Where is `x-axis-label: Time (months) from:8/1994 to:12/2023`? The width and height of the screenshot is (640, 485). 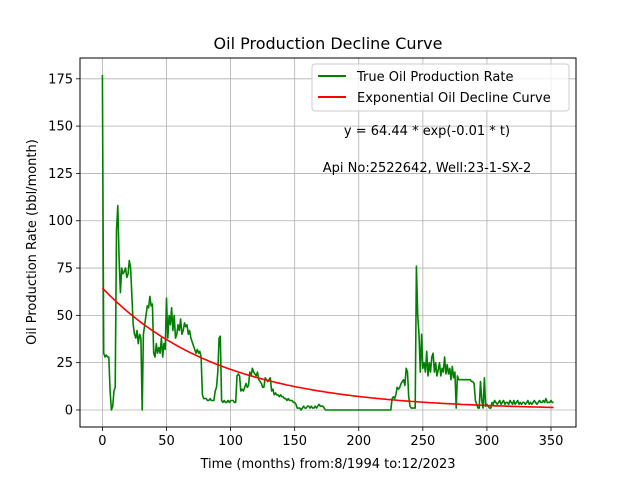 x-axis-label: Time (months) from:8/1994 to:12/2023 is located at coordinates (327, 464).